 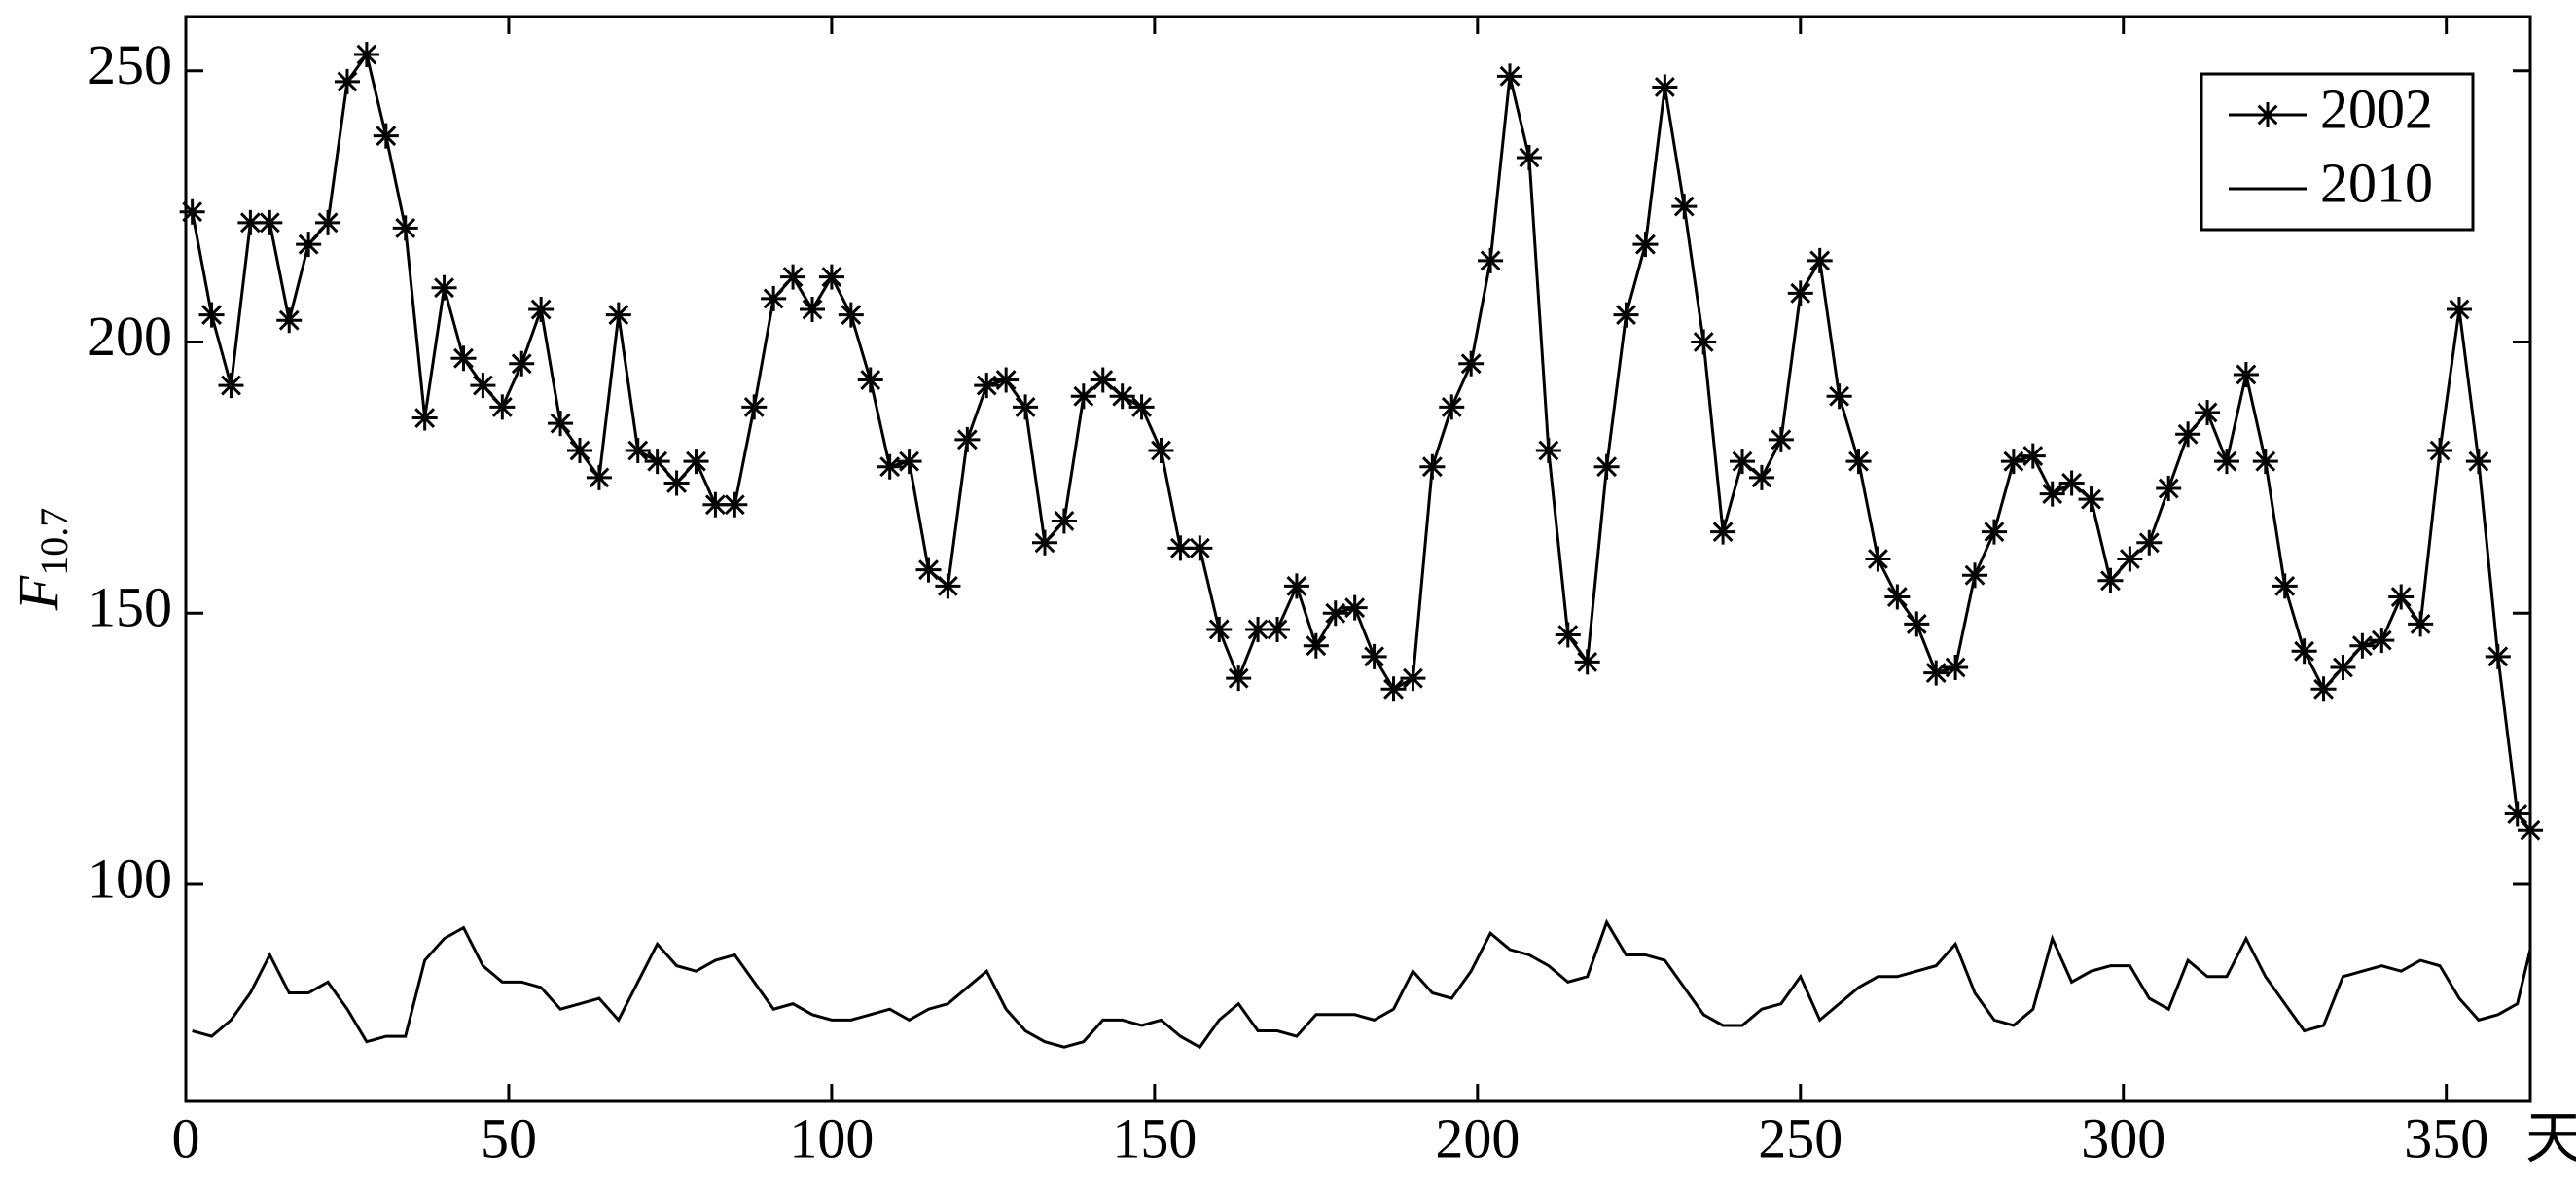 I want to click on legend-label: 2002, so click(x=2376, y=108).